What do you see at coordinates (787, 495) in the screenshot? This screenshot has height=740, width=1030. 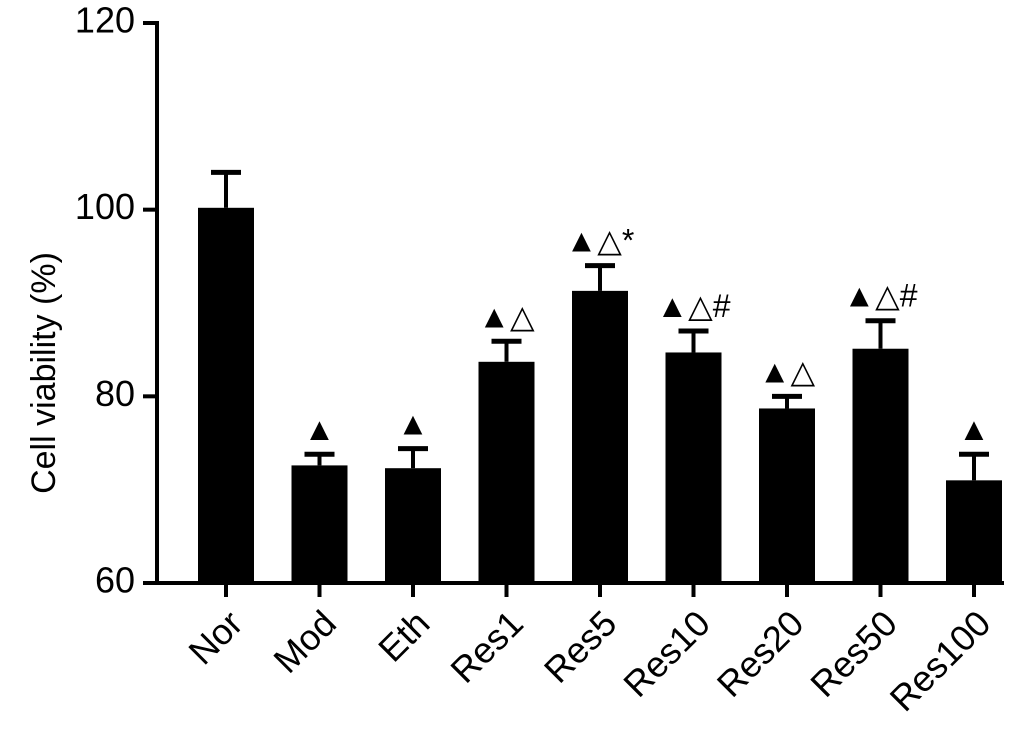 I see `bar-res20` at bounding box center [787, 495].